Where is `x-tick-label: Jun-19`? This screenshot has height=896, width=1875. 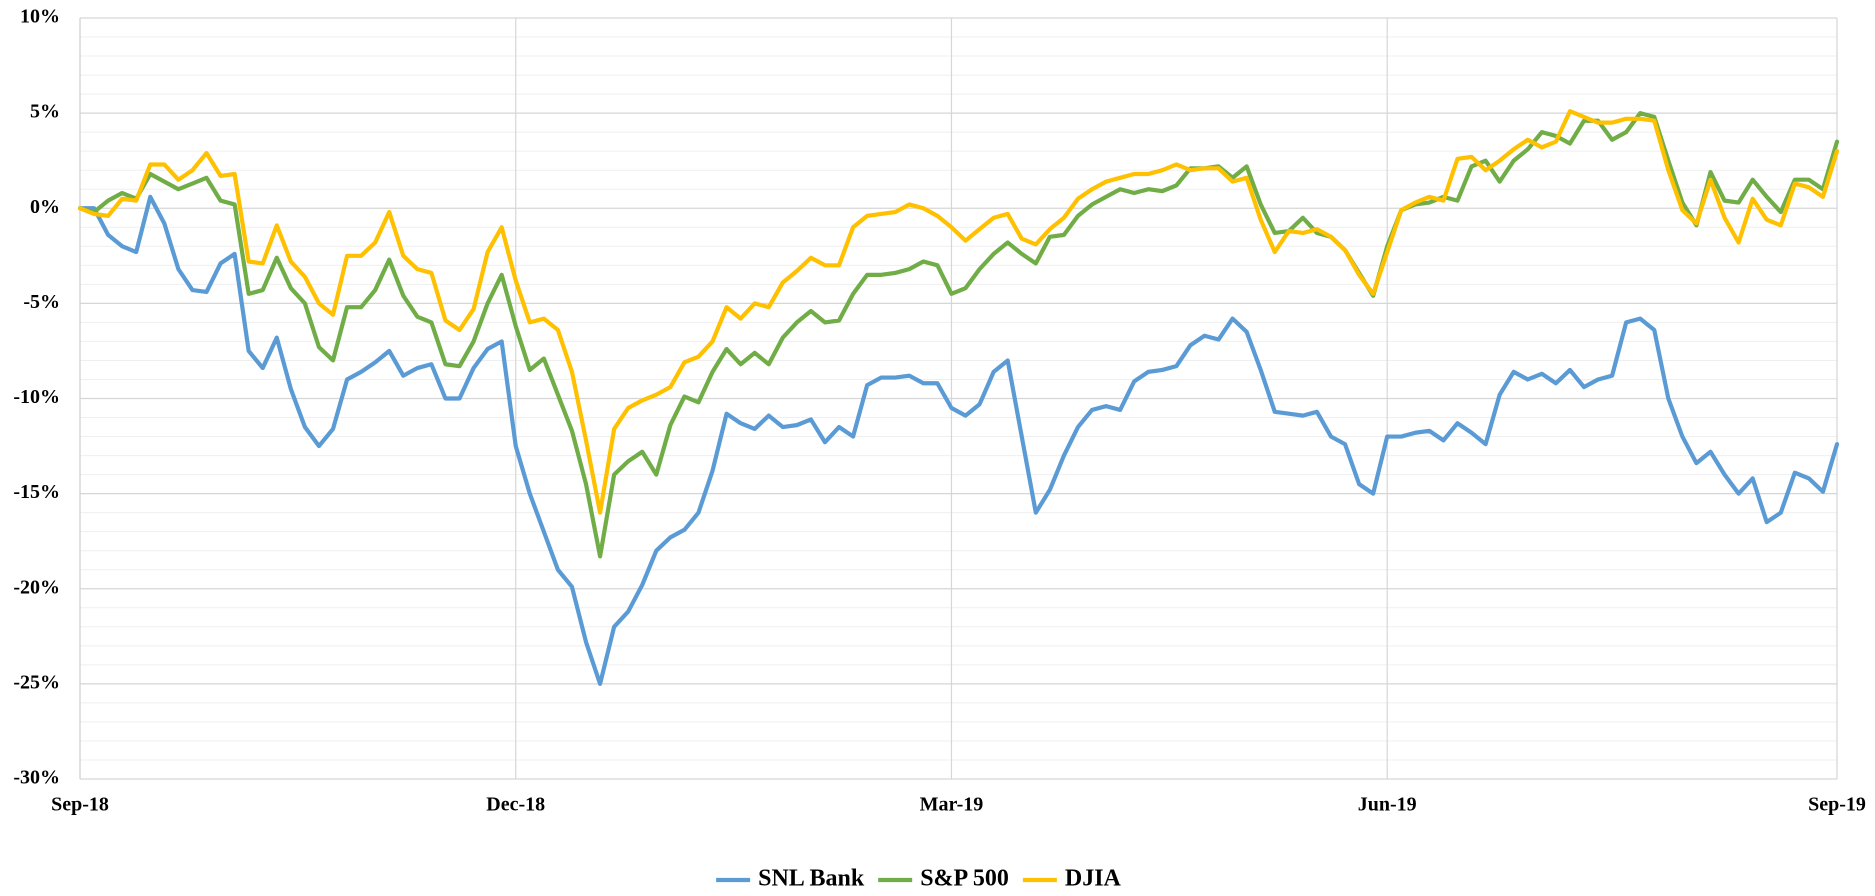 x-tick-label: Jun-19 is located at coordinates (1387, 805).